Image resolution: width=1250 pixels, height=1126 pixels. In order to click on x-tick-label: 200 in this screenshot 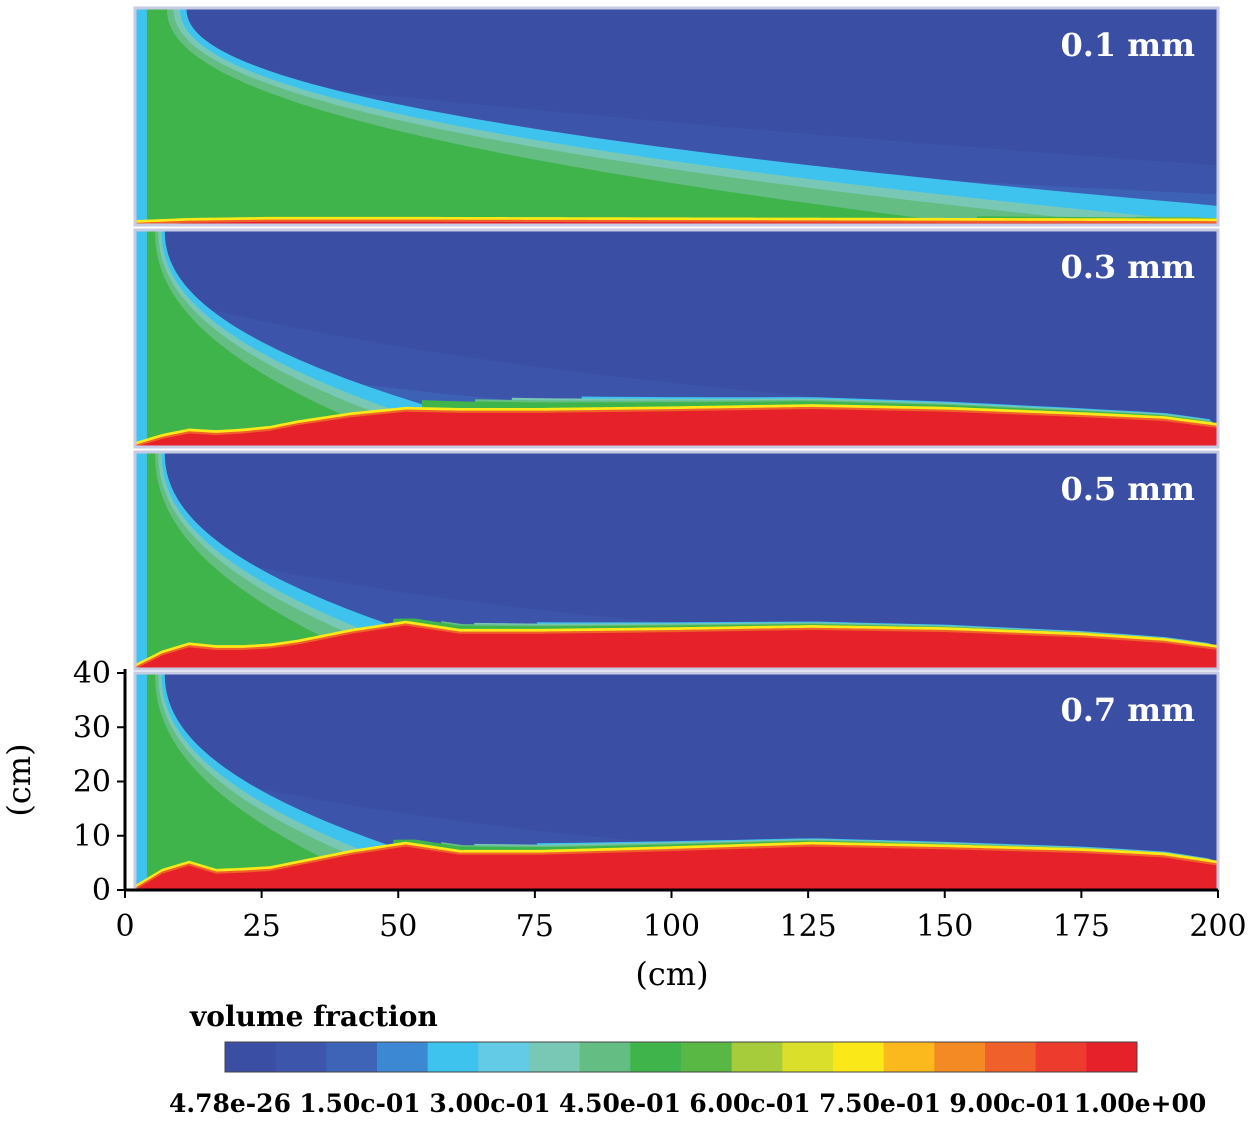, I will do `click(1217, 926)`.